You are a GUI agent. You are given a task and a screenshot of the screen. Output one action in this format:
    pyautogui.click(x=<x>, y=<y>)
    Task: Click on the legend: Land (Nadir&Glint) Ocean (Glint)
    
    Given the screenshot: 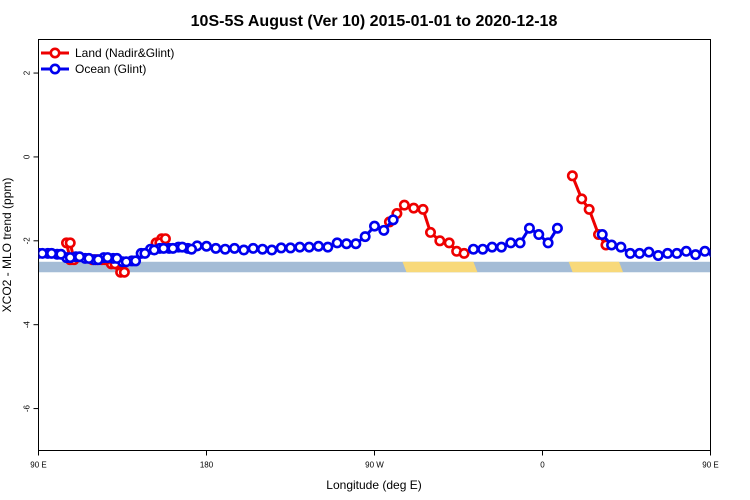 What is the action you would take?
    pyautogui.click(x=107, y=61)
    